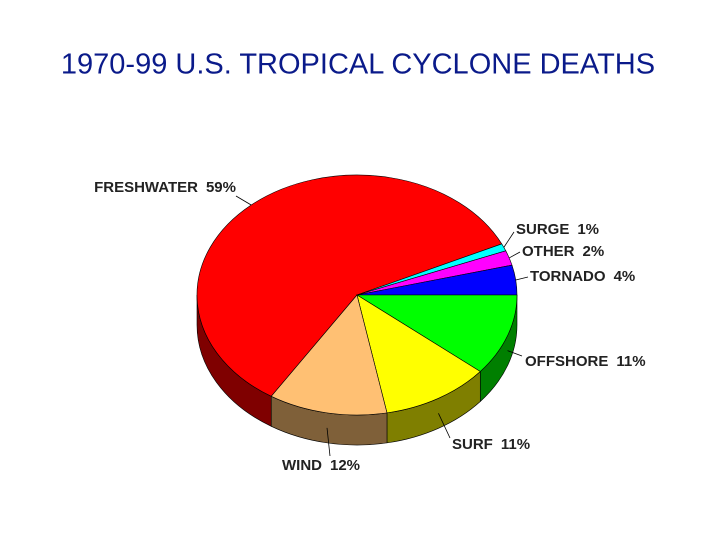 This screenshot has height=540, width=720. I want to click on label-name: FRESHWATER, so click(146, 187).